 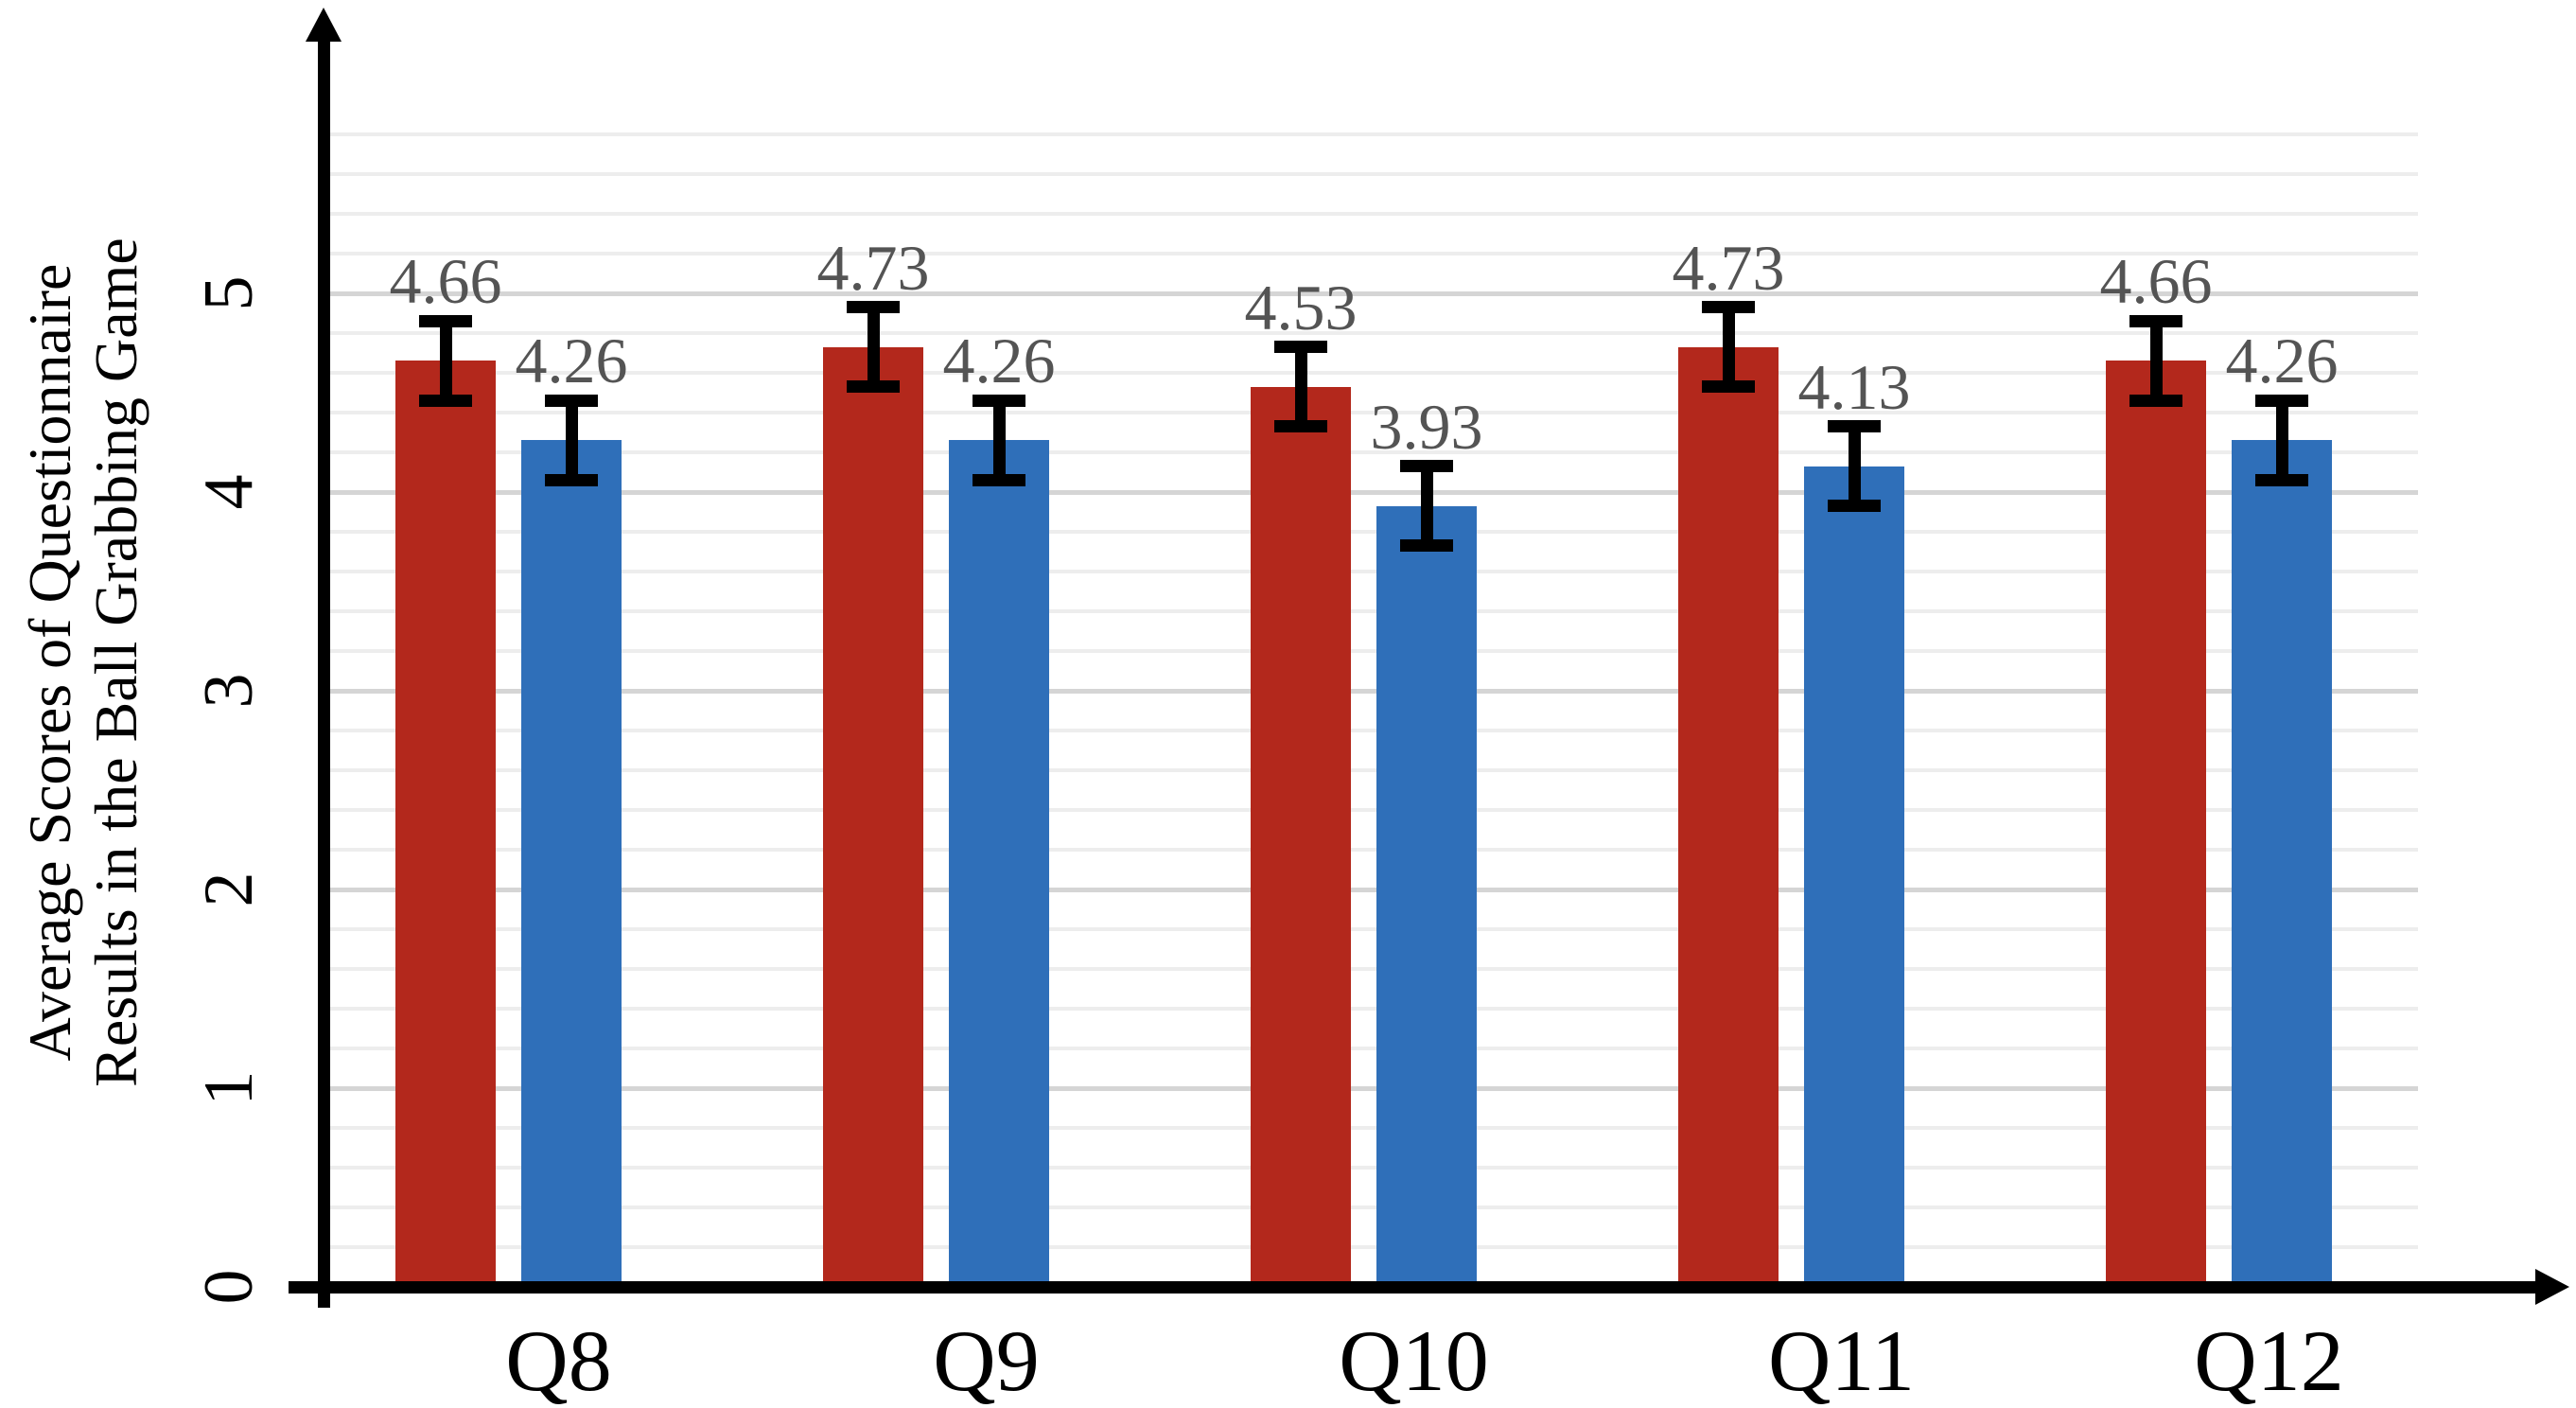 What do you see at coordinates (324, 668) in the screenshot?
I see `y-axis-line` at bounding box center [324, 668].